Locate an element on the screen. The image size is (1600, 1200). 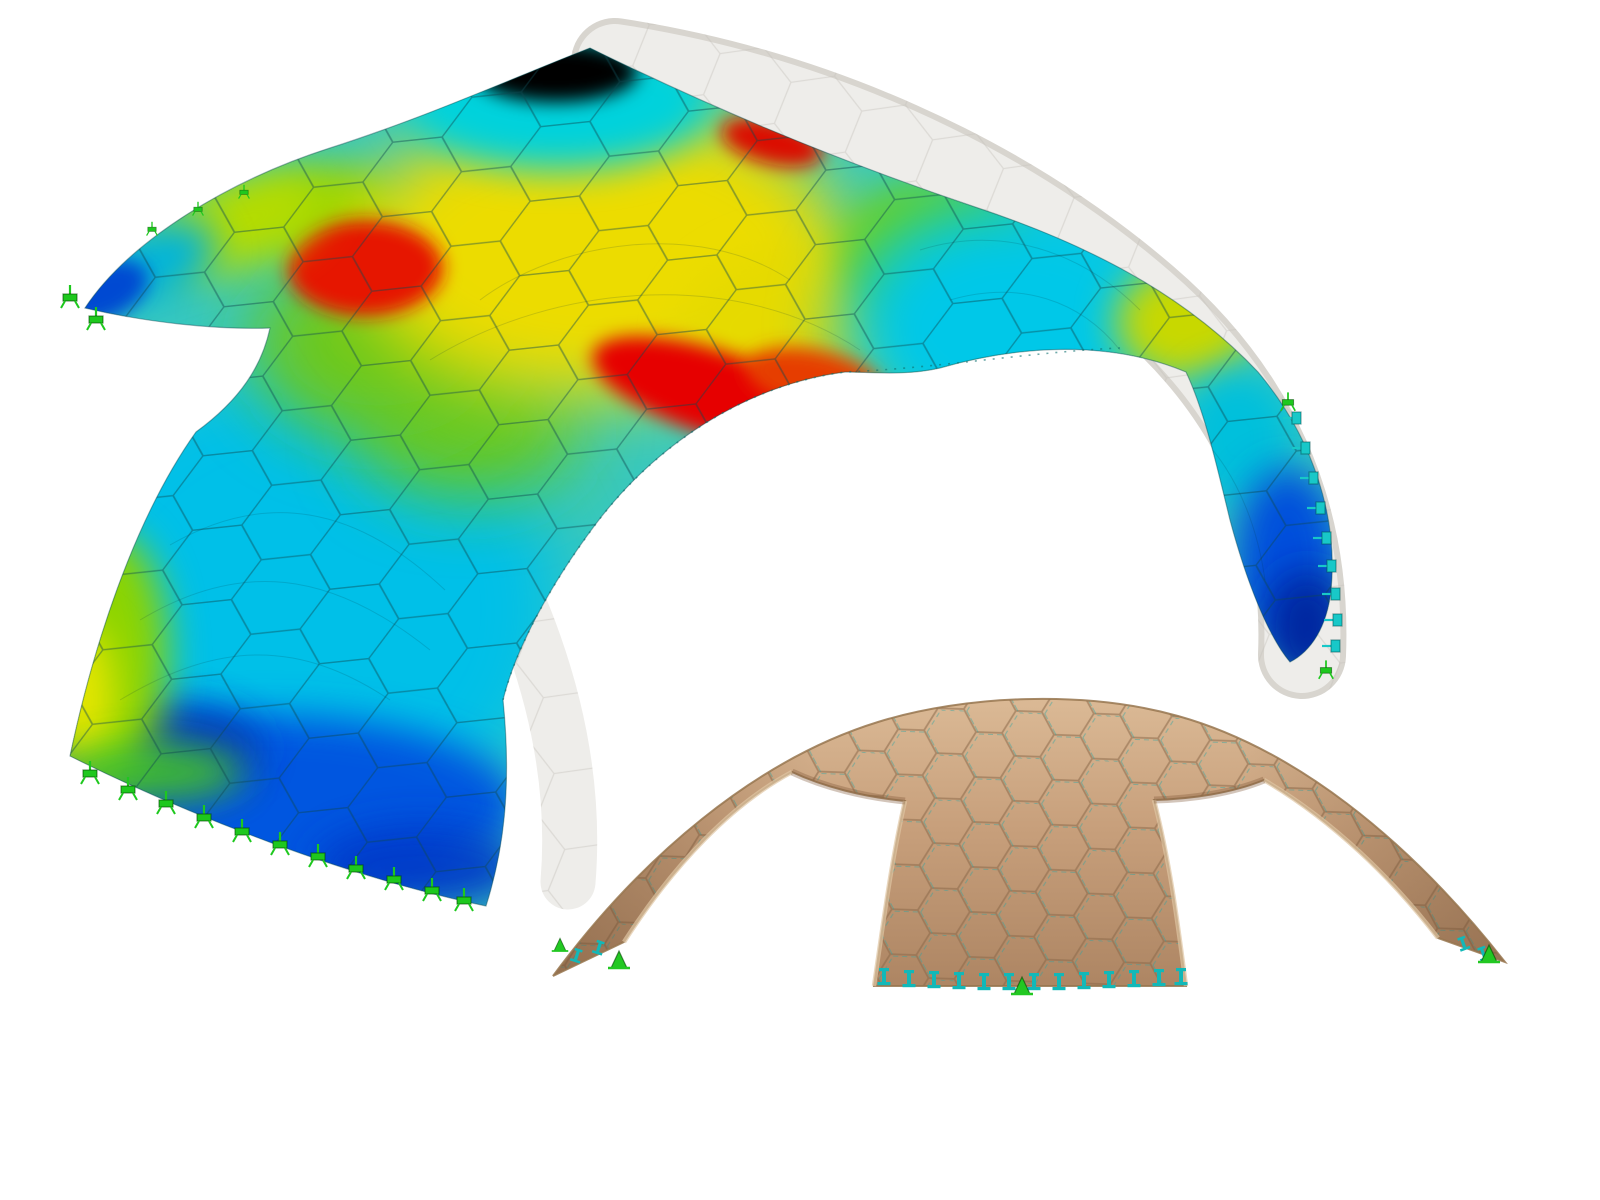
timber-rib-highlights is located at coordinates (1031, 878).